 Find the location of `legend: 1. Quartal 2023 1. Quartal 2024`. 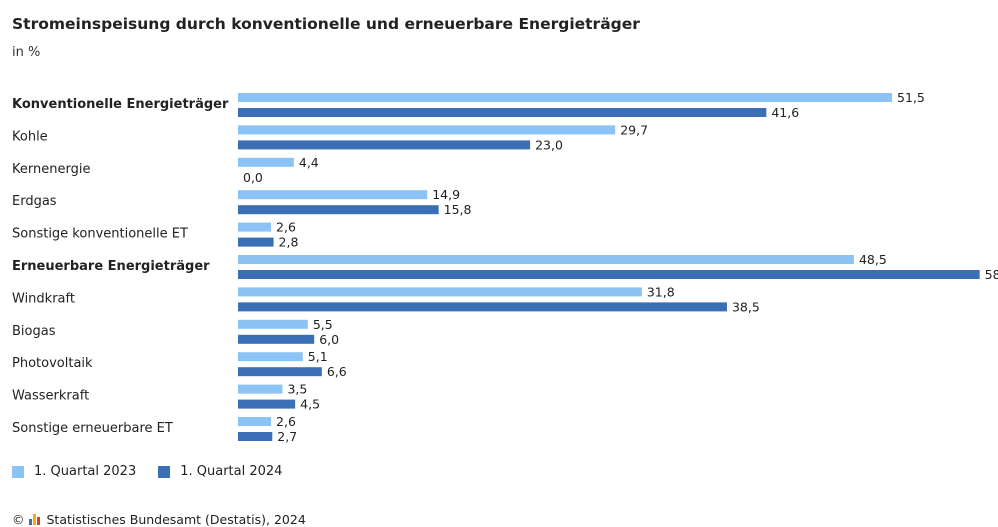

legend: 1. Quartal 2023 1. Quartal 2024 is located at coordinates (158, 471).